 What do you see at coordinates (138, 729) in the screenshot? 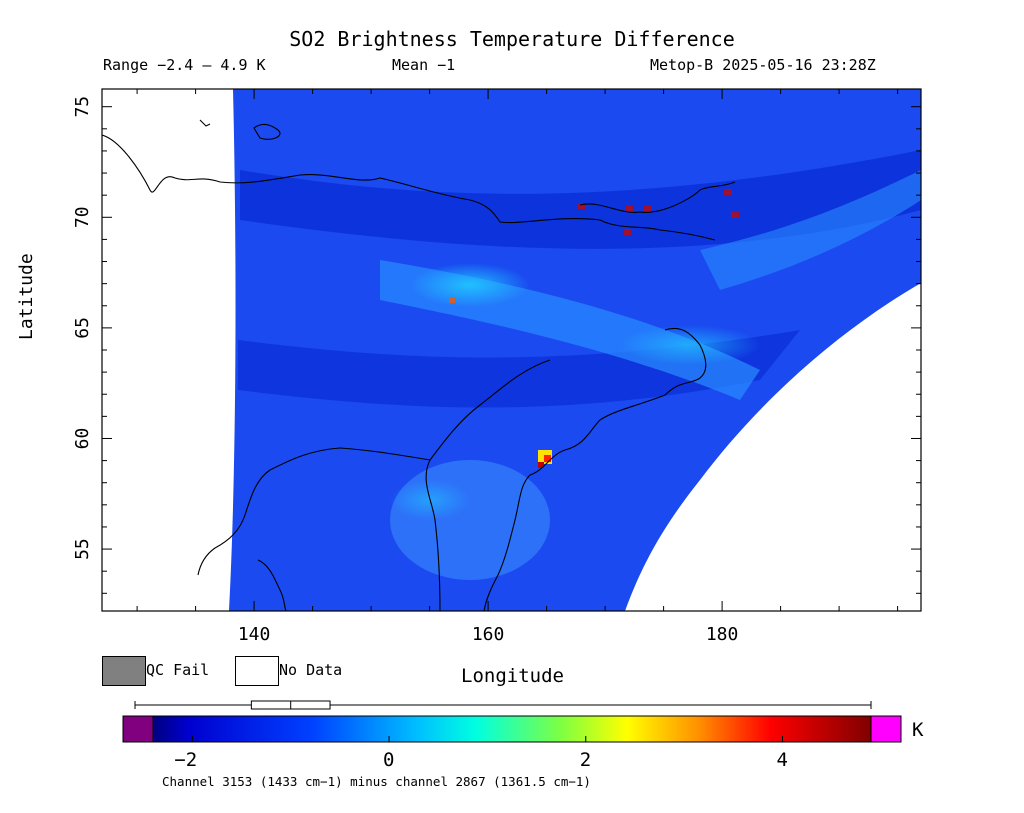
I see `colorbar-under-swatch` at bounding box center [138, 729].